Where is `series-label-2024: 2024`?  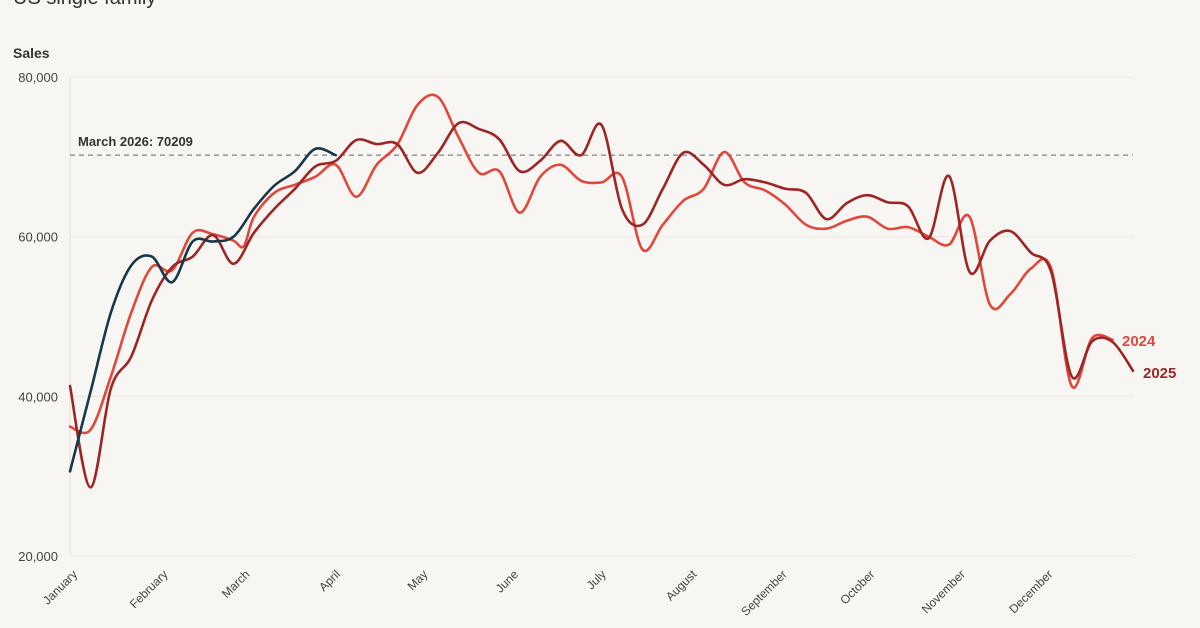
series-label-2024: 2024 is located at coordinates (1139, 341).